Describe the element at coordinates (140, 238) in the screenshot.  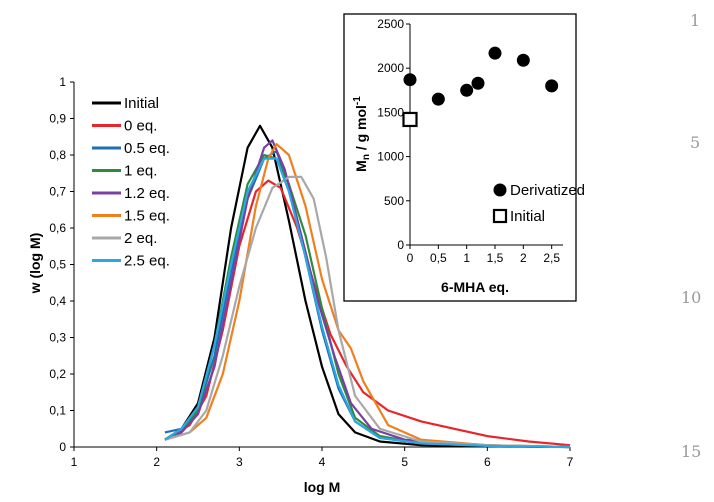
I see `legend-label: 2 eq.` at that location.